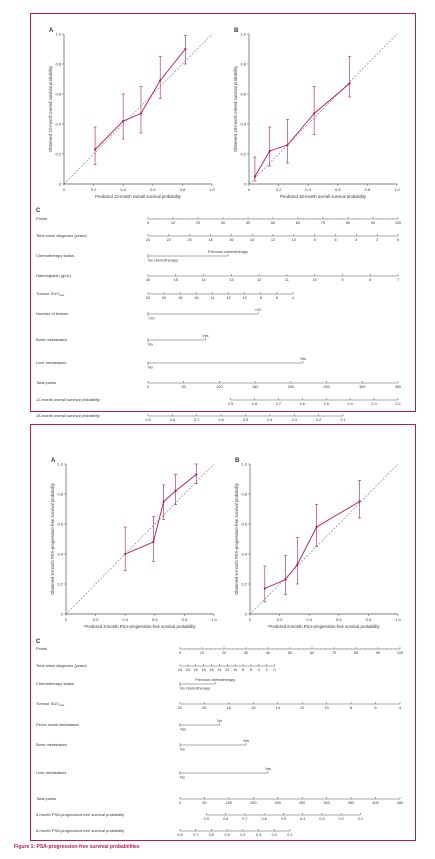 This screenshot has width=435, height=859. Describe the element at coordinates (62, 614) in the screenshot. I see `lower-a-y-tick-label: 0` at that location.